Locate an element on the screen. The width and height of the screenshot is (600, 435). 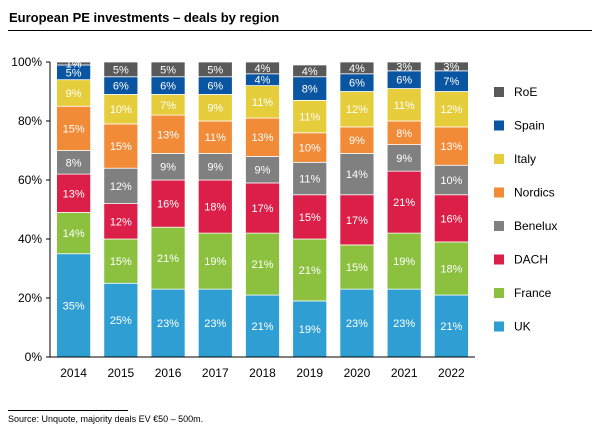
bar-segment-france-2015 is located at coordinates (121, 261).